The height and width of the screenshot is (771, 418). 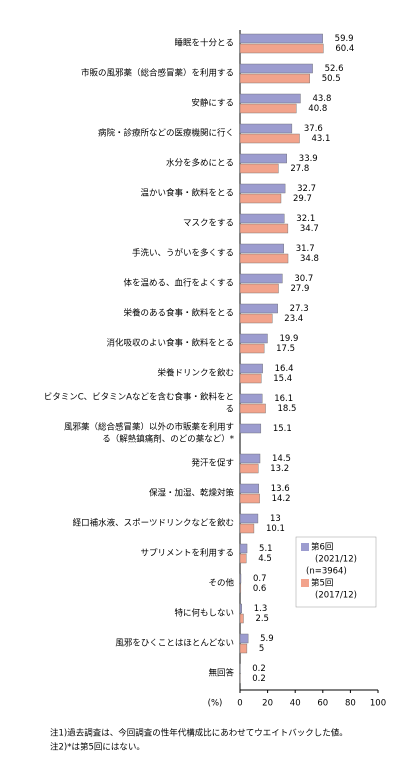 What do you see at coordinates (178, 313) in the screenshot?
I see `y-tick-label: 栄養のある食事・飲料をとる` at bounding box center [178, 313].